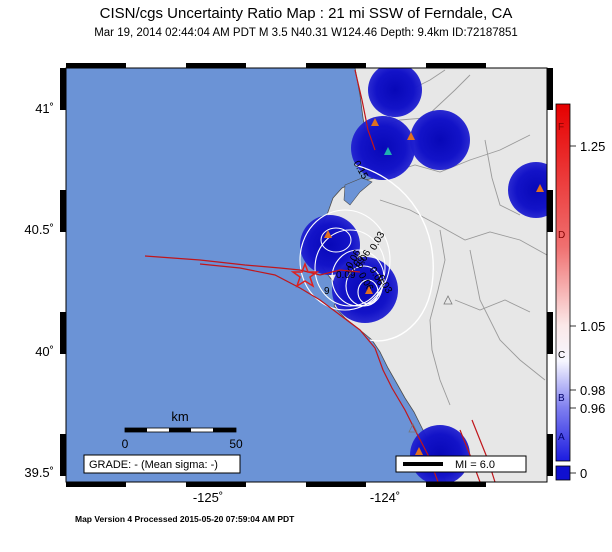 This screenshot has width=612, height=552. What do you see at coordinates (561, 437) in the screenshot?
I see `colorbar-letter: A` at bounding box center [561, 437].